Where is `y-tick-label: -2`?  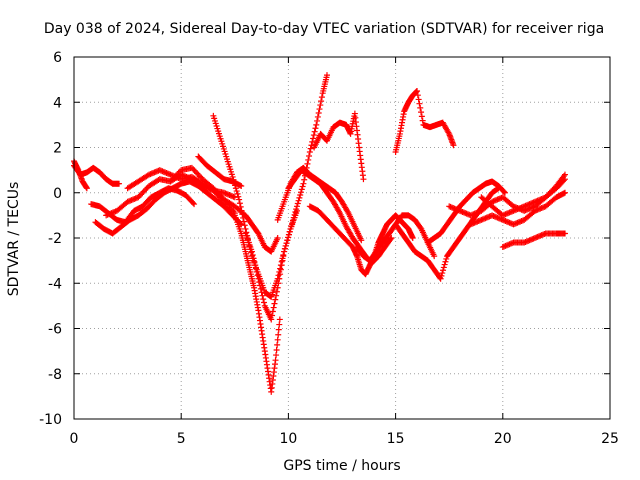 y-tick-label: -2 is located at coordinates (55, 239).